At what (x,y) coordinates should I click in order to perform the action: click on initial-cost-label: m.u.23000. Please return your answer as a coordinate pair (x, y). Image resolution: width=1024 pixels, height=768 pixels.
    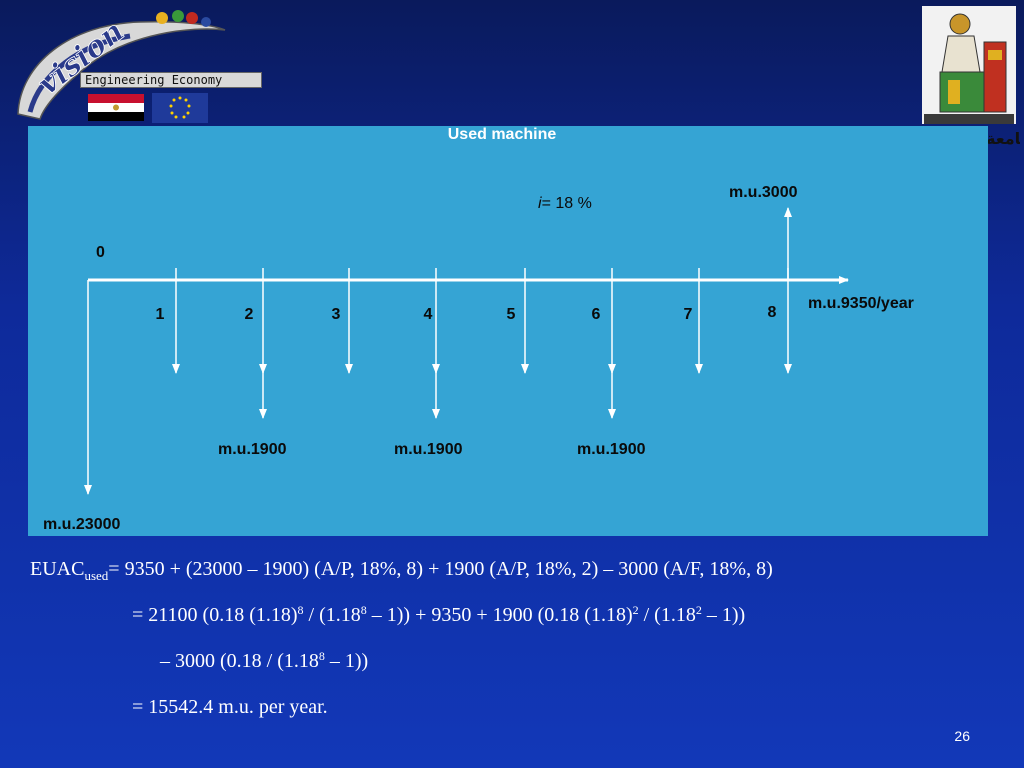
    Looking at the image, I should click on (81, 524).